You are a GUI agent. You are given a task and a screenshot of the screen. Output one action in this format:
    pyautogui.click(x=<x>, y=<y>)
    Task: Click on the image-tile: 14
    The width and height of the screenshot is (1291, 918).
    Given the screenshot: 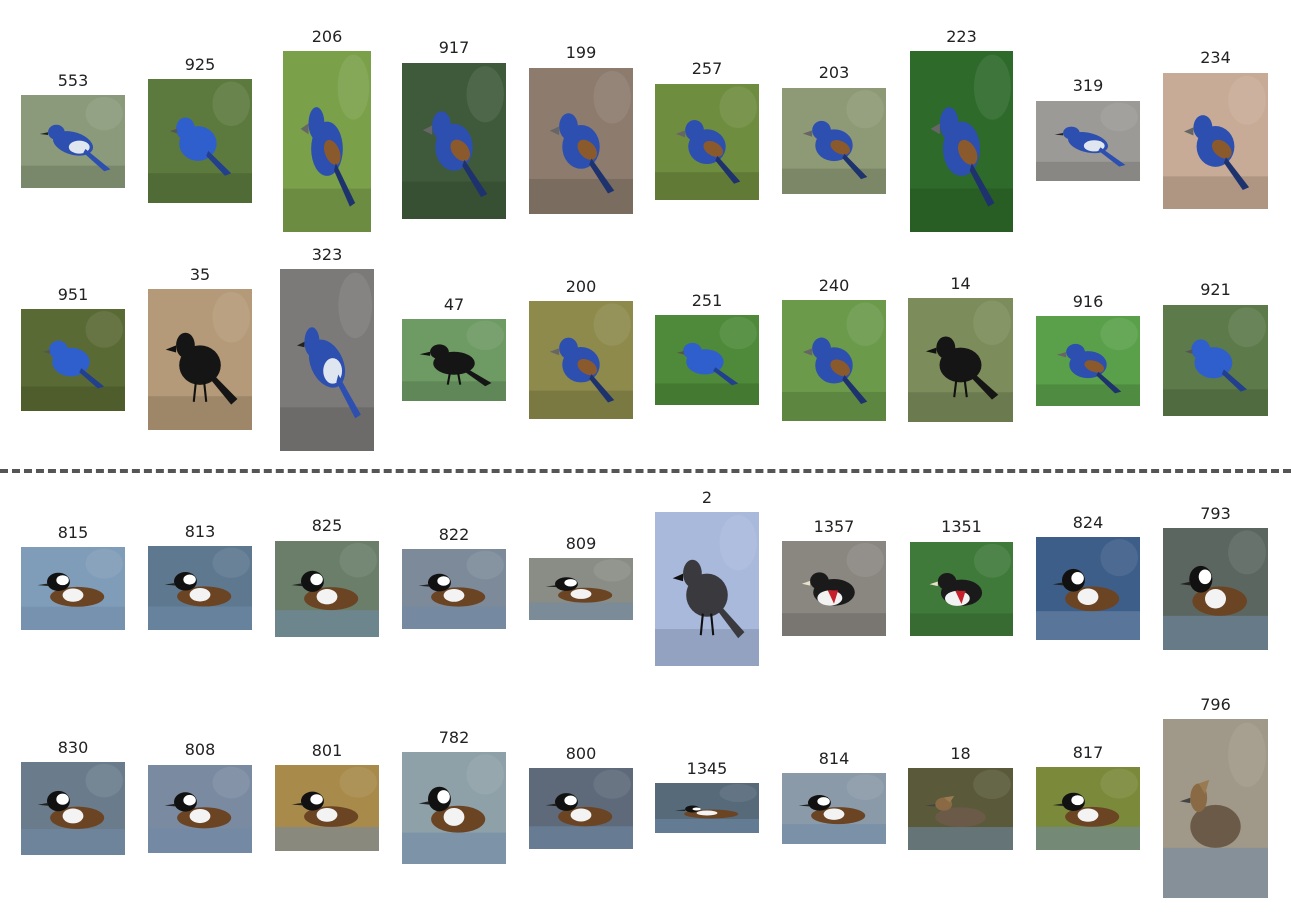 What is the action you would take?
    pyautogui.click(x=960, y=348)
    